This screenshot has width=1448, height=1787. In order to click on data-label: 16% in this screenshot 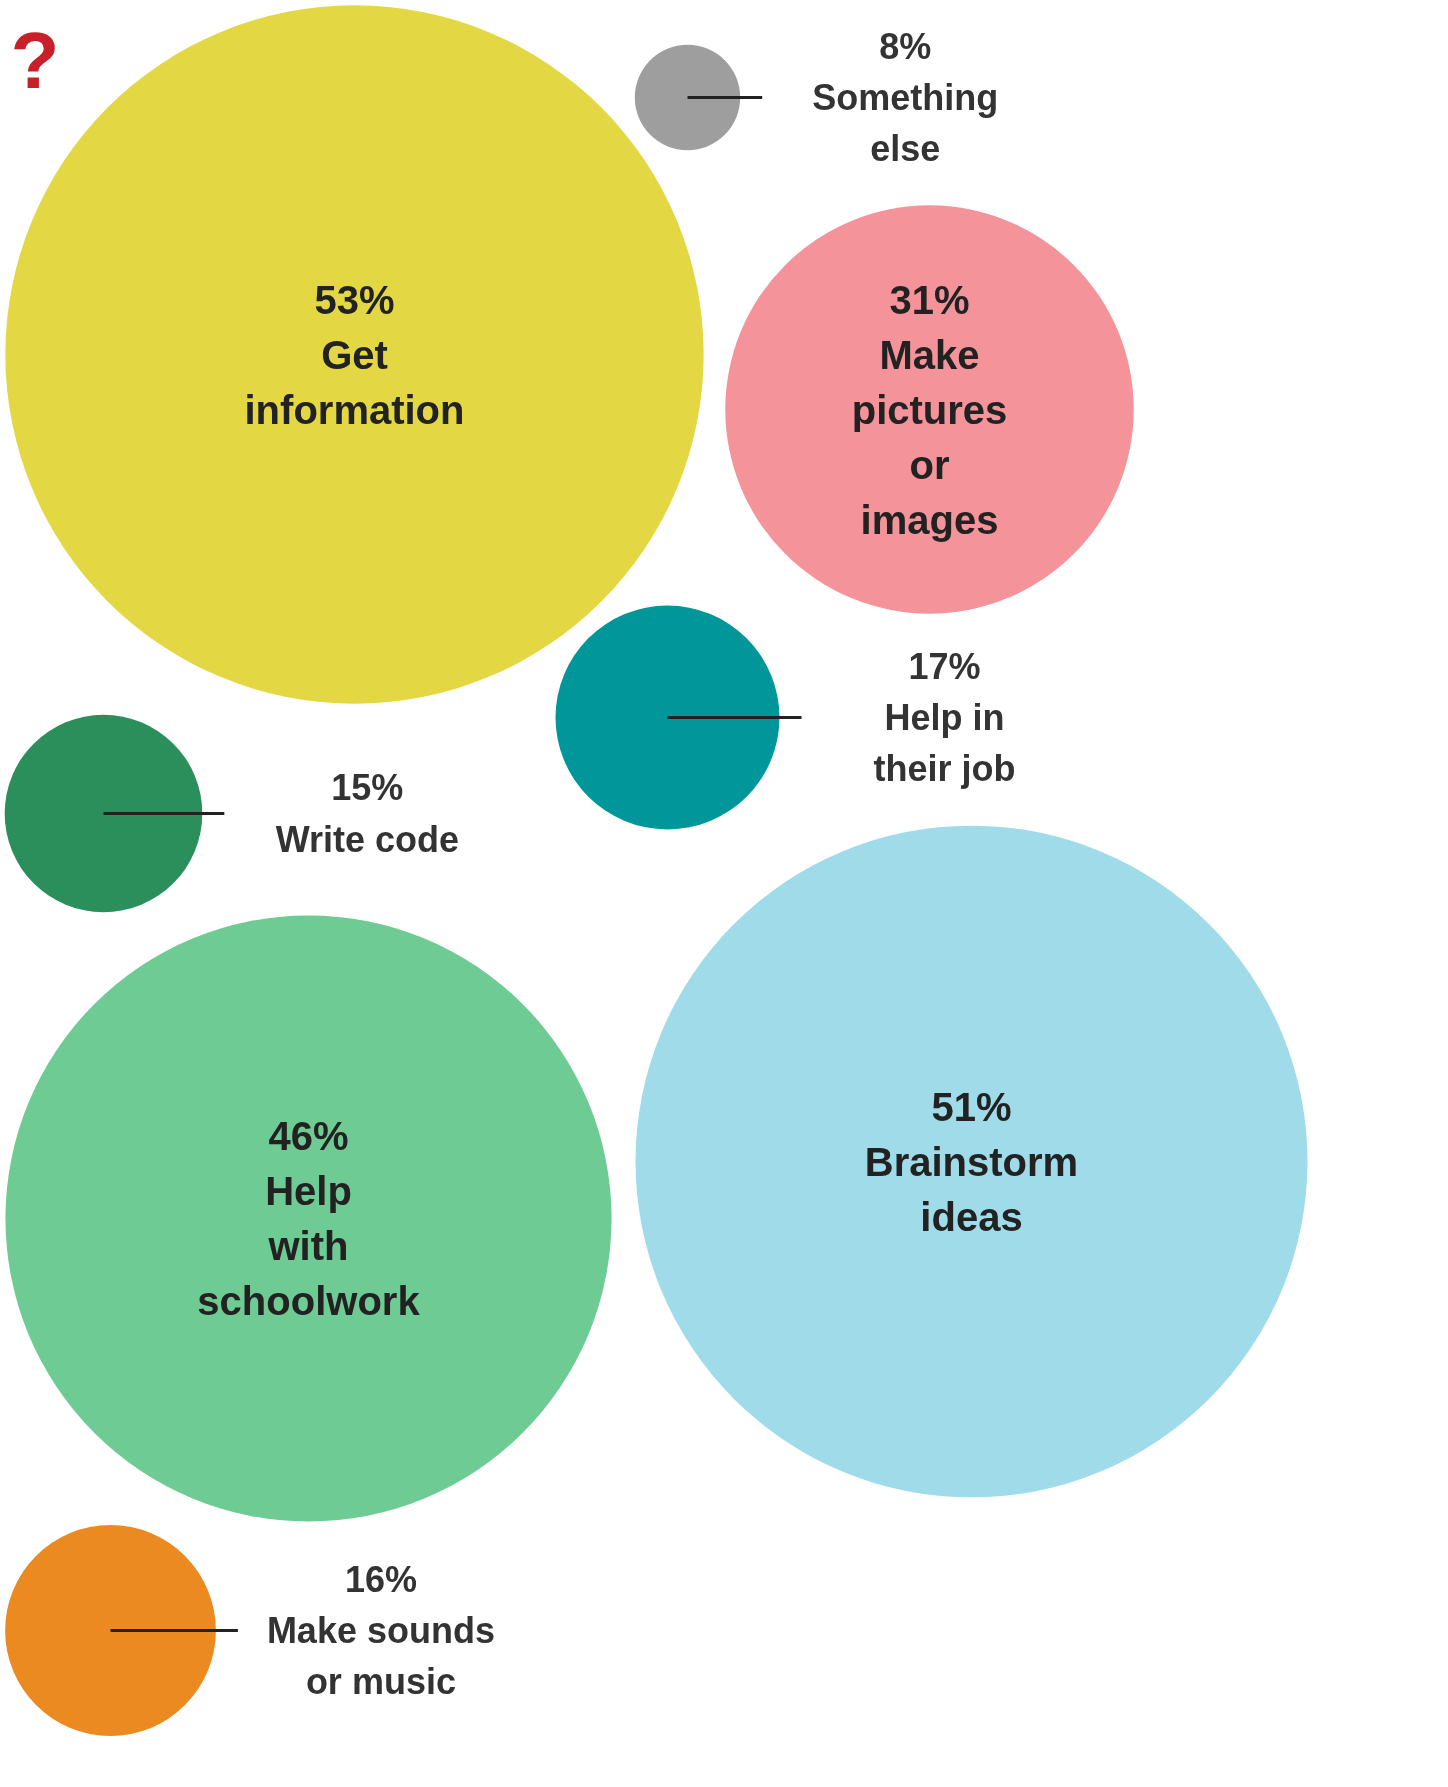, I will do `click(380, 1579)`.